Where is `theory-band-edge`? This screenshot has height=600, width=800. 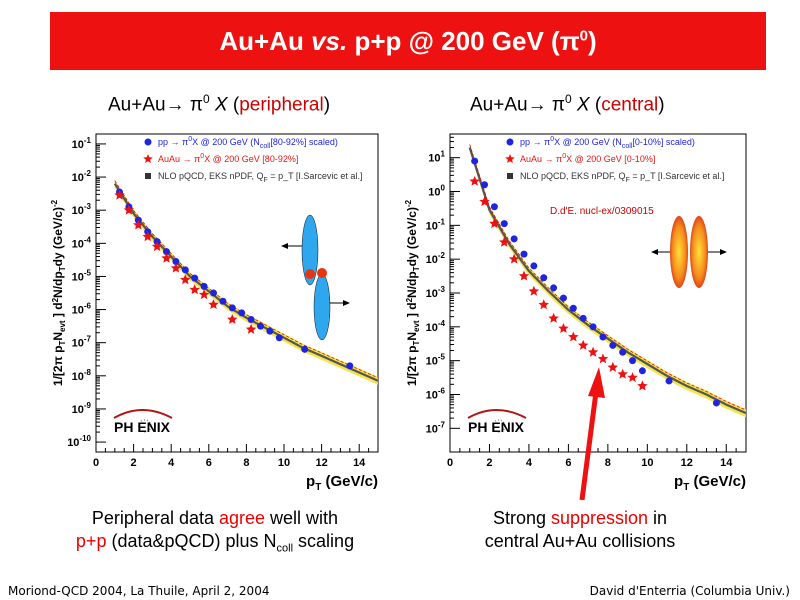
theory-band-edge is located at coordinates (246, 279).